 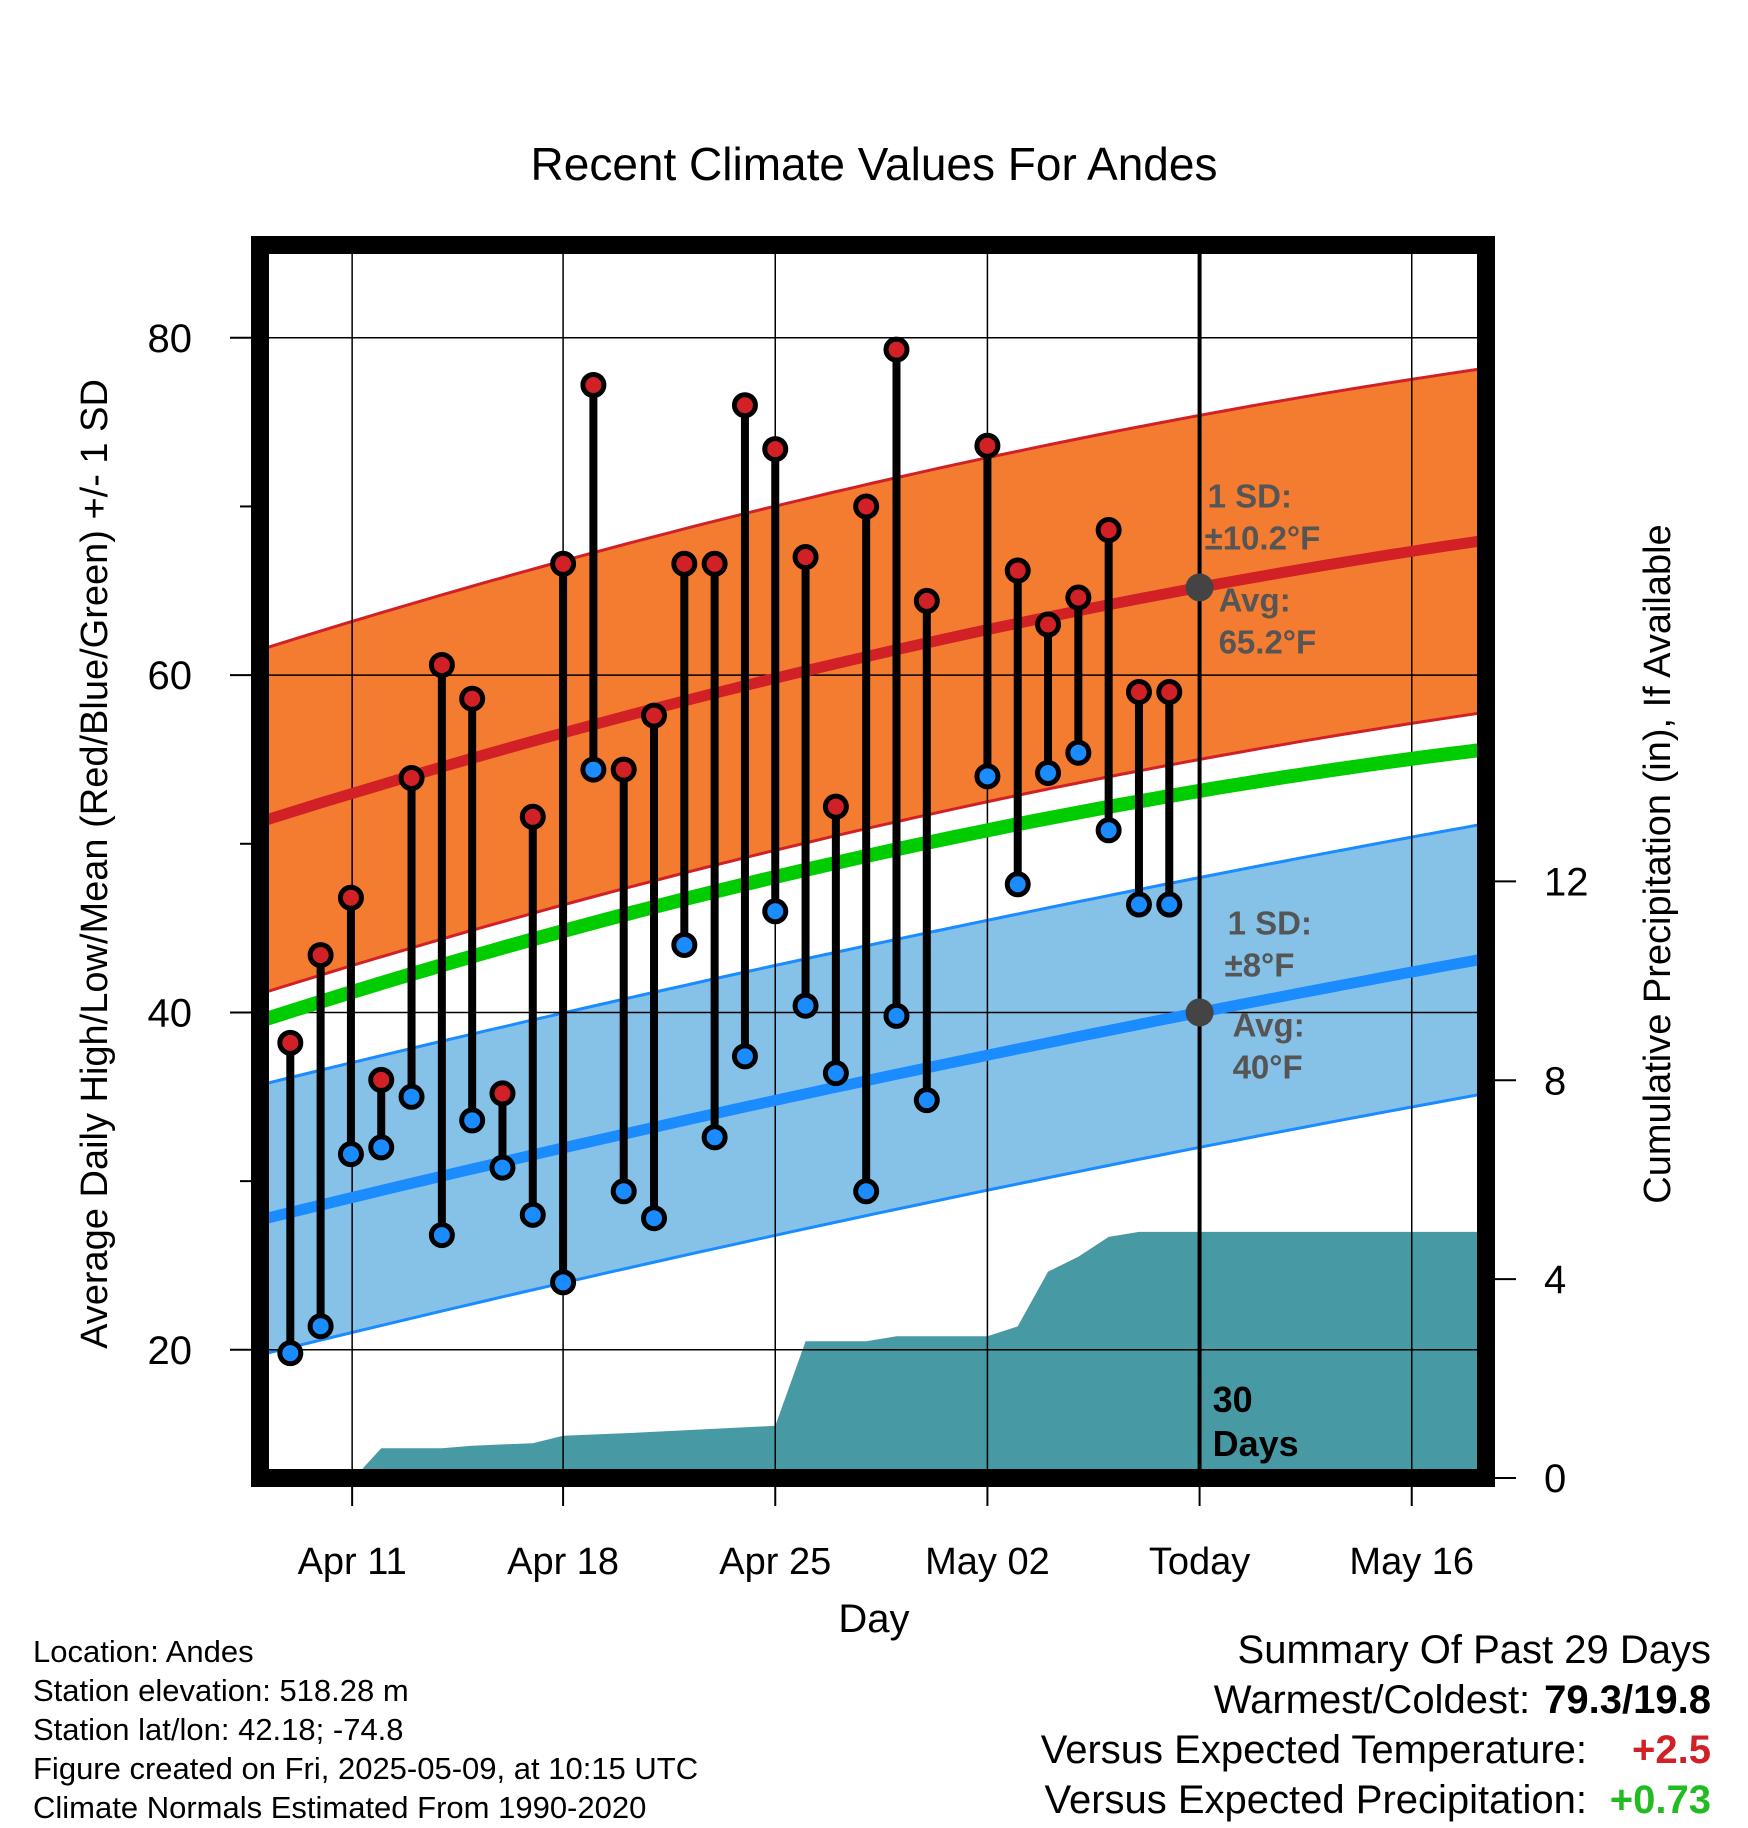 What do you see at coordinates (170, 676) in the screenshot?
I see `y-tick-label: 60` at bounding box center [170, 676].